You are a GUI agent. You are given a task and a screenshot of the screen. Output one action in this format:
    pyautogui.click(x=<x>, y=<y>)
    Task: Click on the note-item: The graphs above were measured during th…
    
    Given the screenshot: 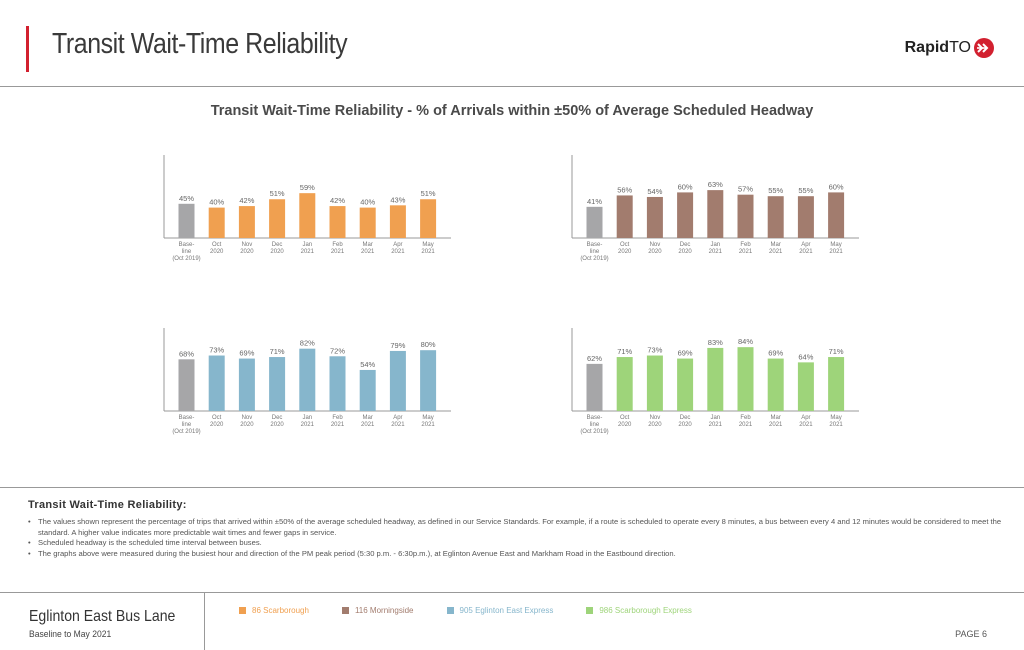 What is the action you would take?
    pyautogui.click(x=520, y=554)
    